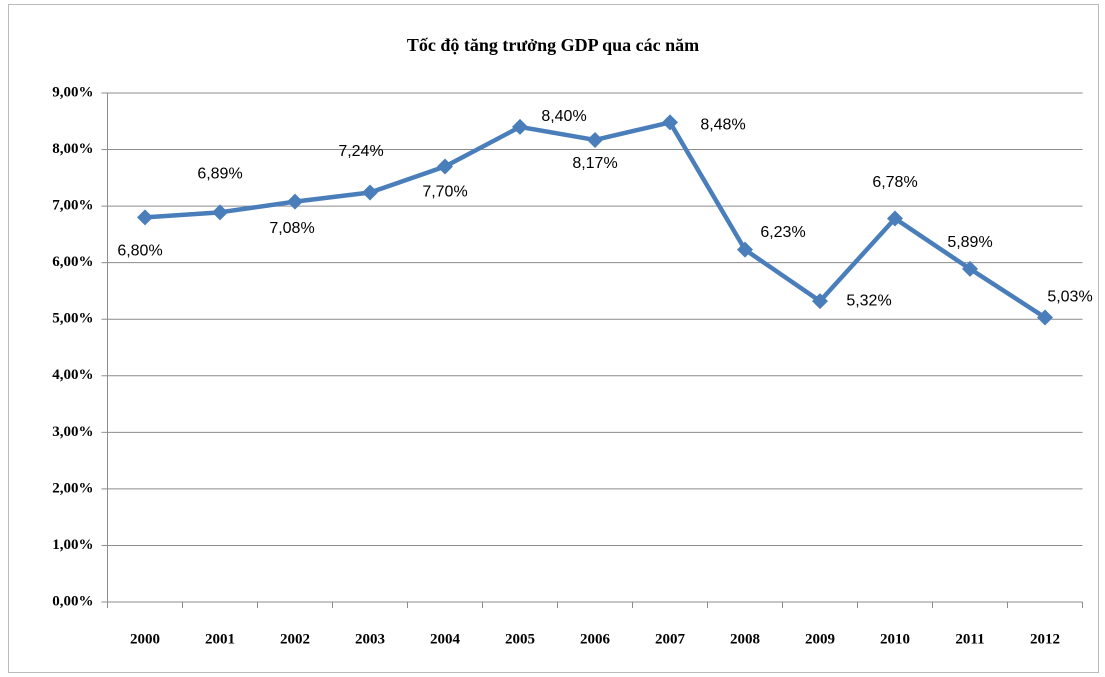 This screenshot has height=677, width=1105. What do you see at coordinates (868, 300) in the screenshot?
I see `data-label: 5,32%` at bounding box center [868, 300].